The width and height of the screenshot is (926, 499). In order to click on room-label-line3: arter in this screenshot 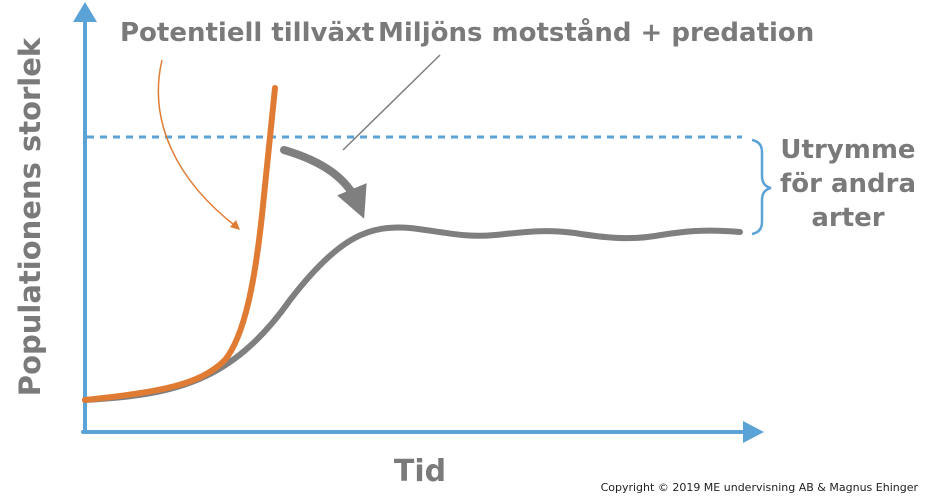, I will do `click(847, 218)`.